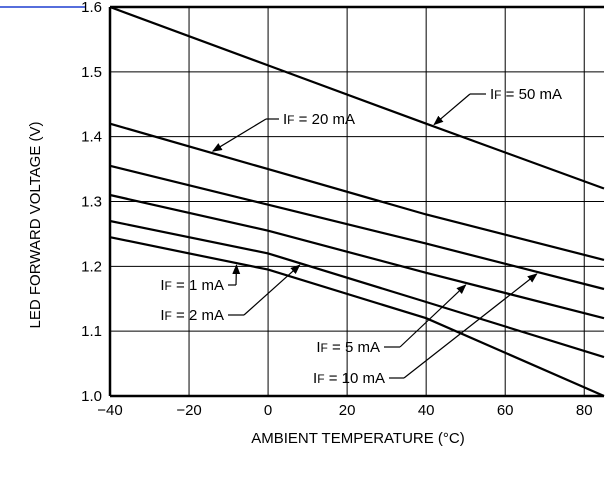 This screenshot has height=478, width=608. What do you see at coordinates (91, 396) in the screenshot?
I see `y-tick-label: 1.0` at bounding box center [91, 396].